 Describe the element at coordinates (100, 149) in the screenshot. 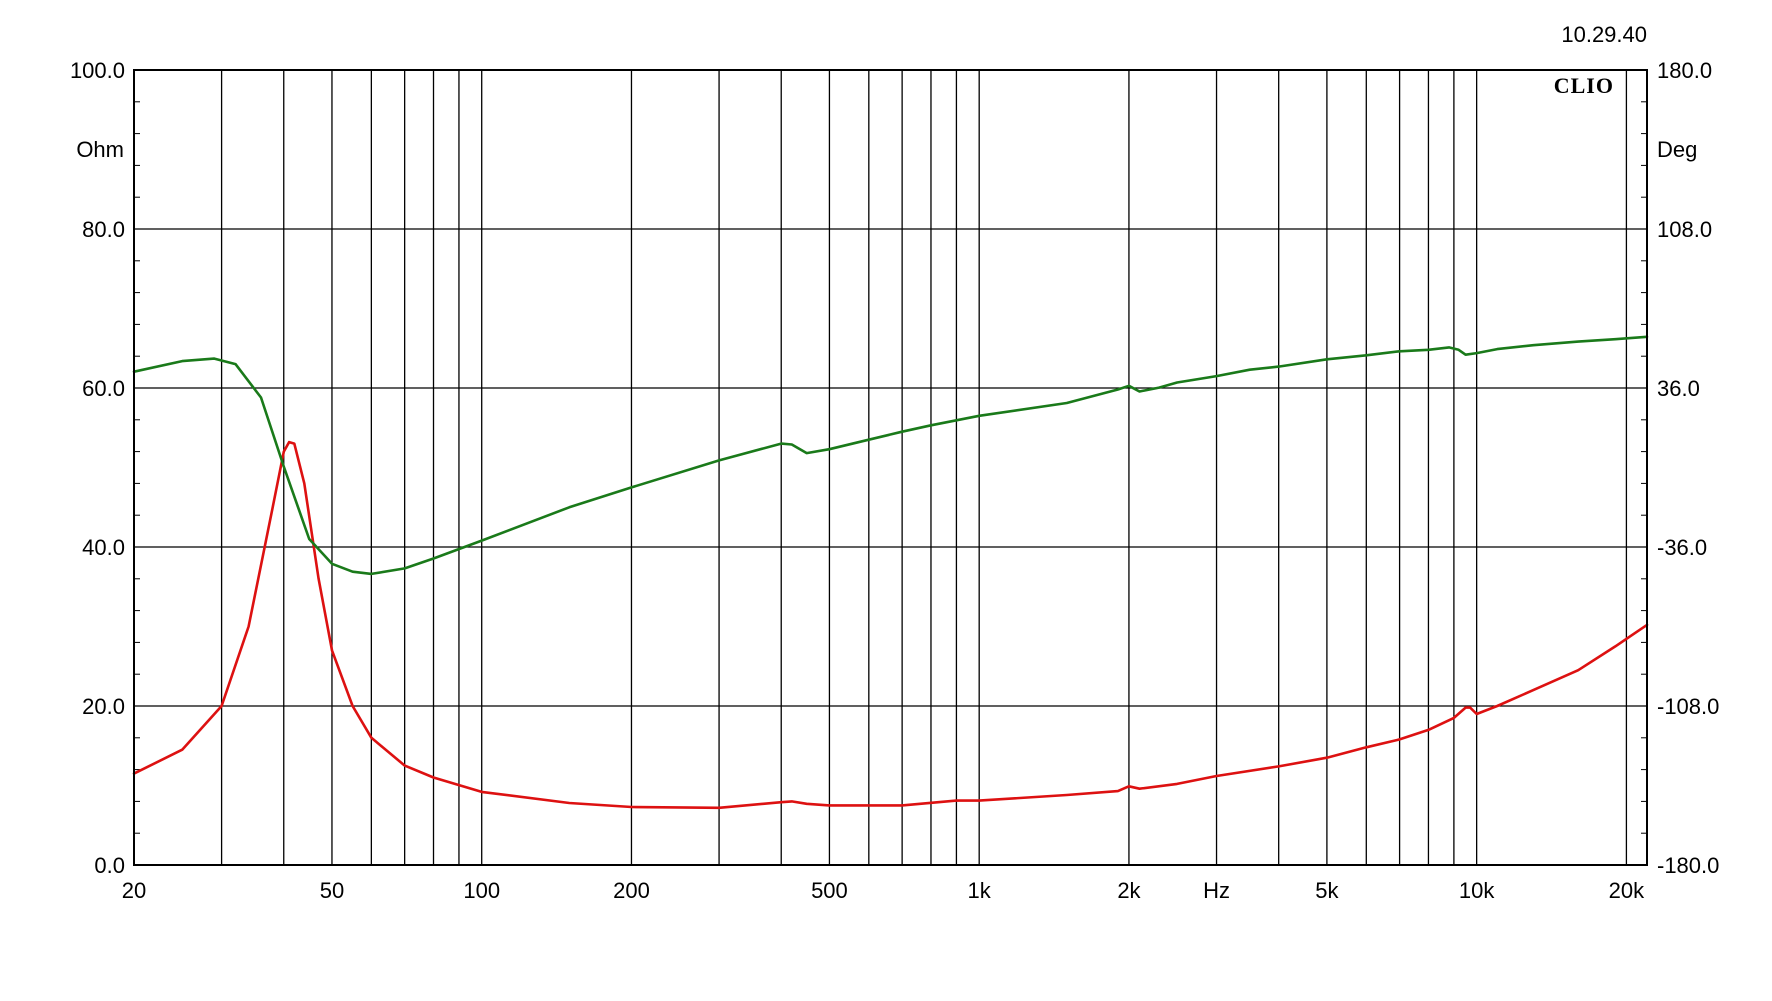

I see `left-axis-label: Ohm` at that location.